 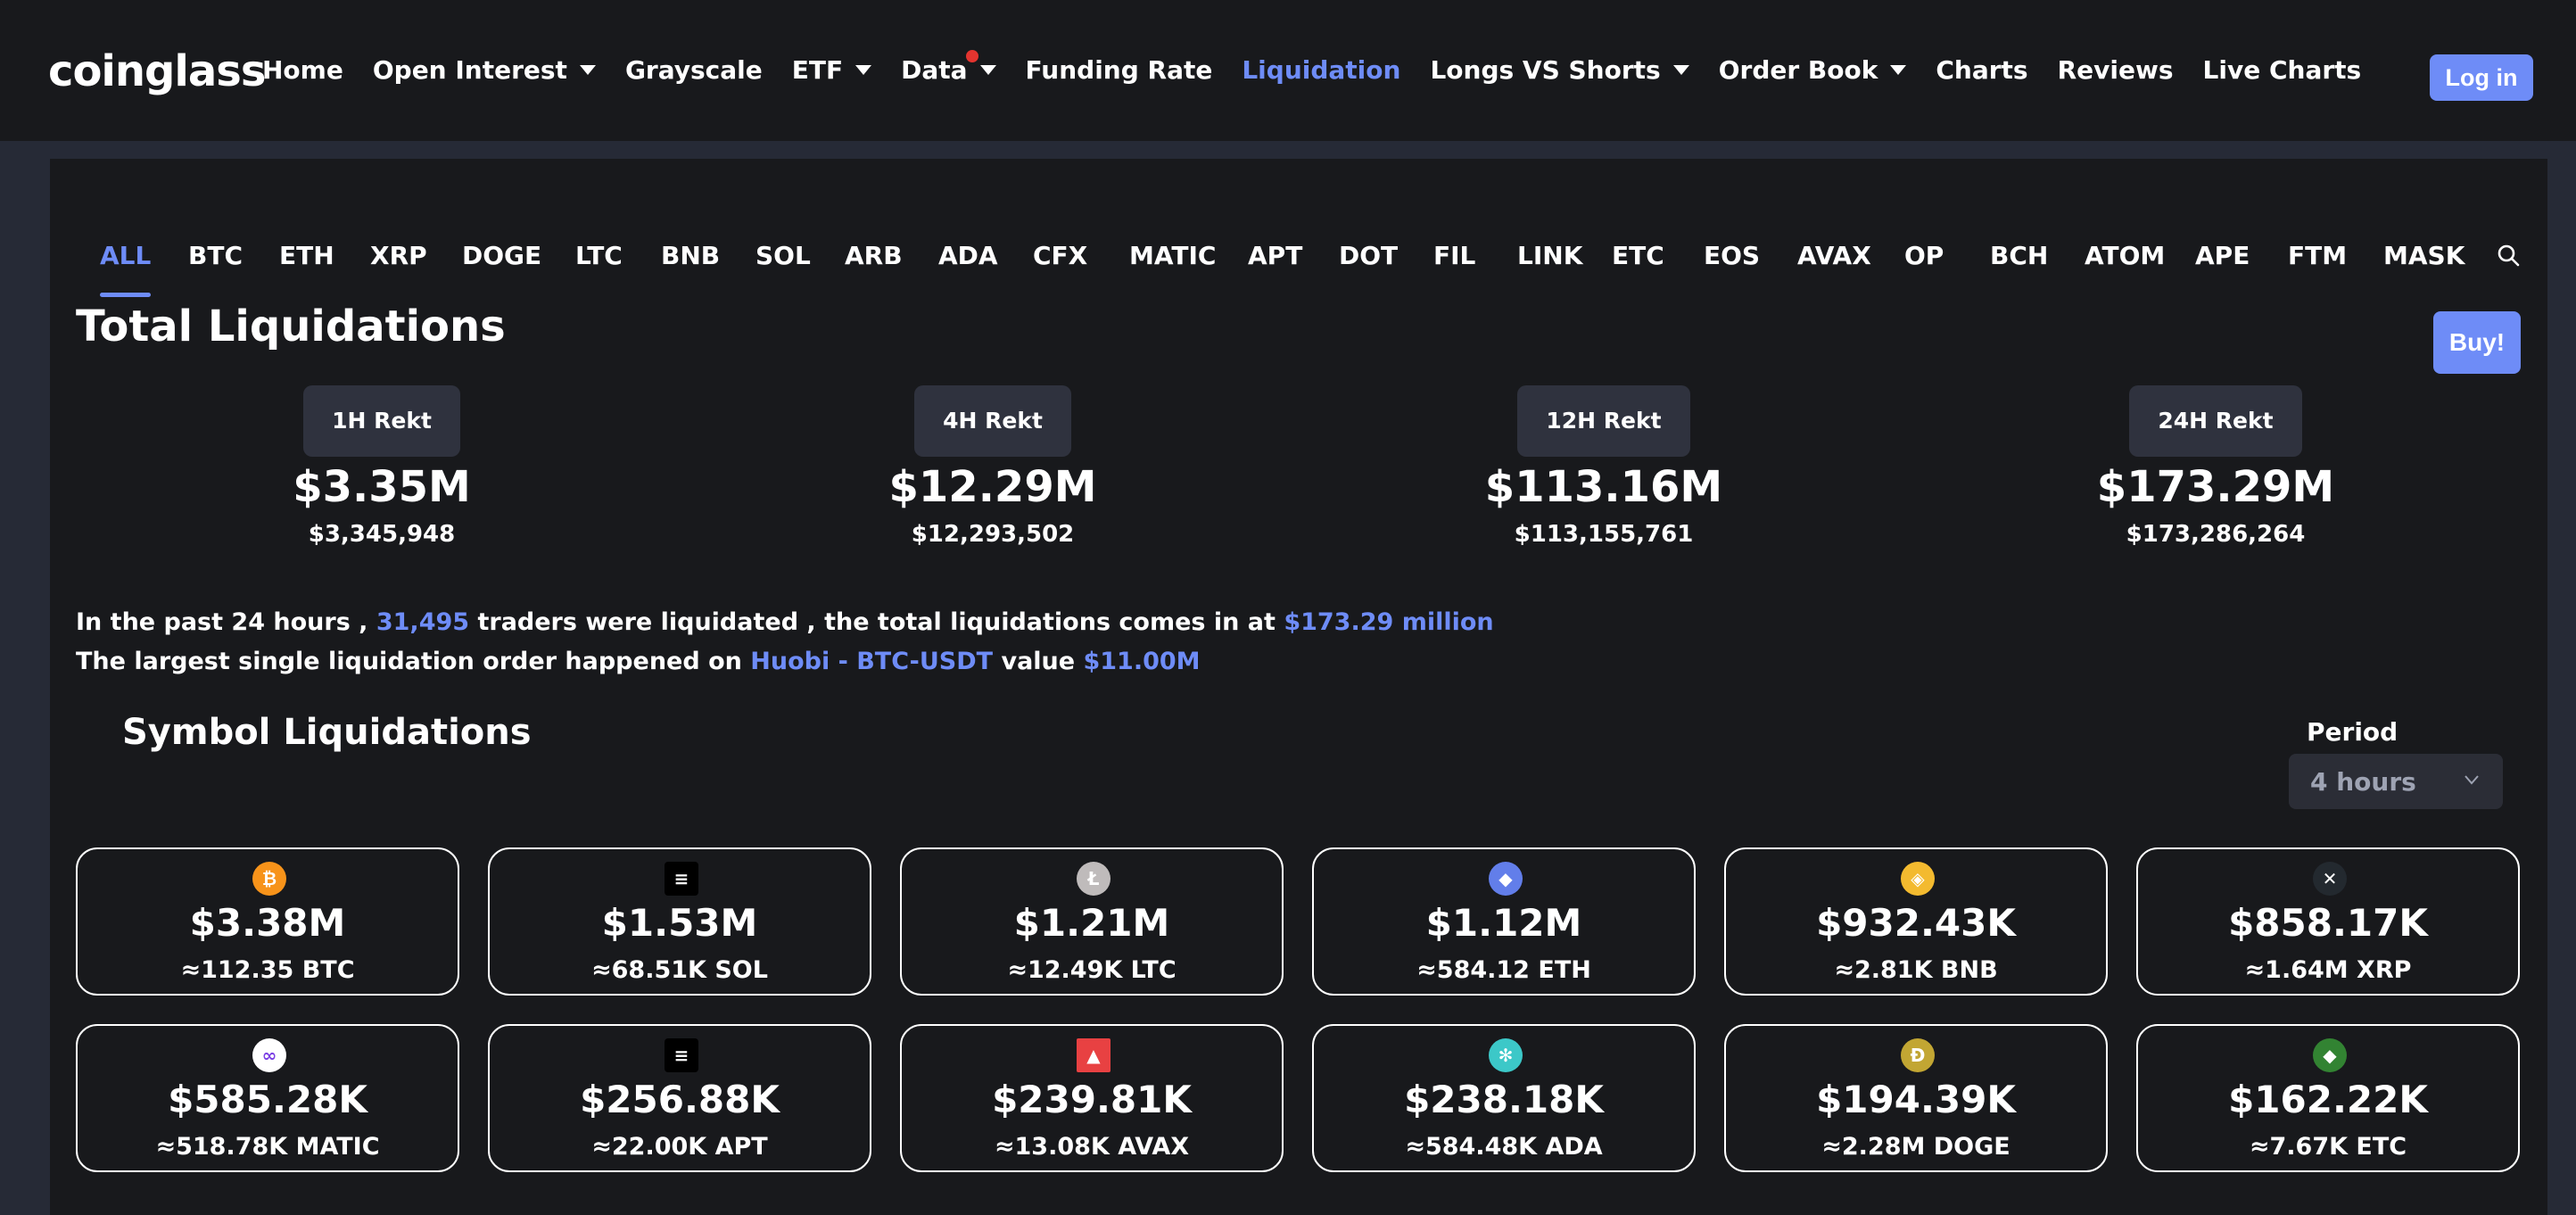 I want to click on tab-fil: FIL, so click(x=1454, y=255).